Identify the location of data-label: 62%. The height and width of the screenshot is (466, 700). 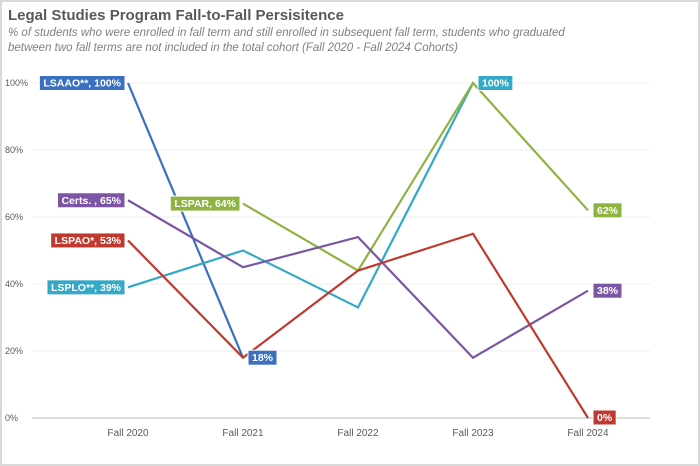
(608, 211).